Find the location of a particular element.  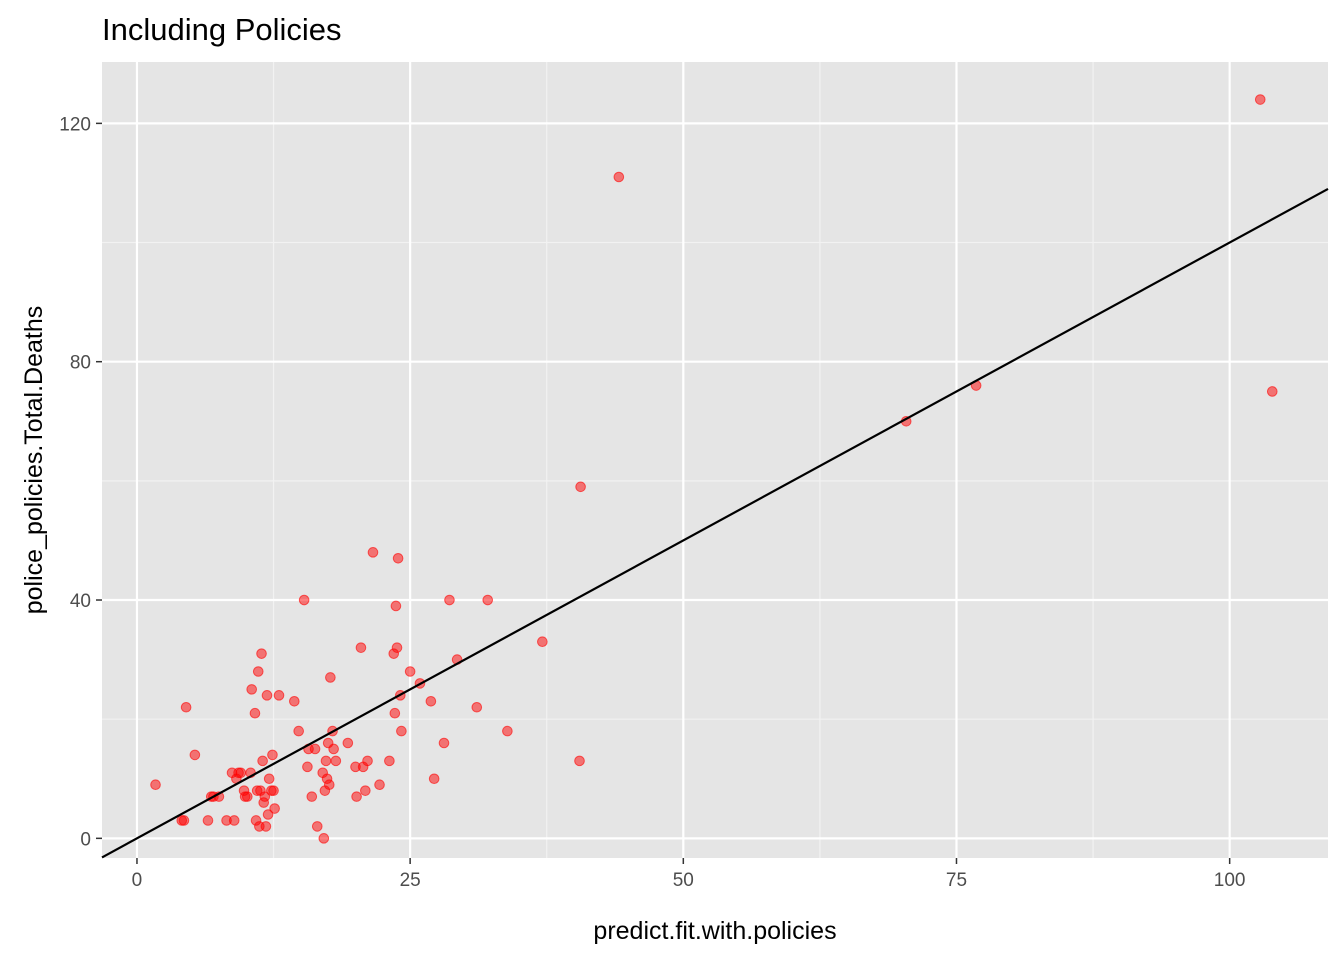

x-axis: 0 25 50 75 100 is located at coordinates (689, 874).